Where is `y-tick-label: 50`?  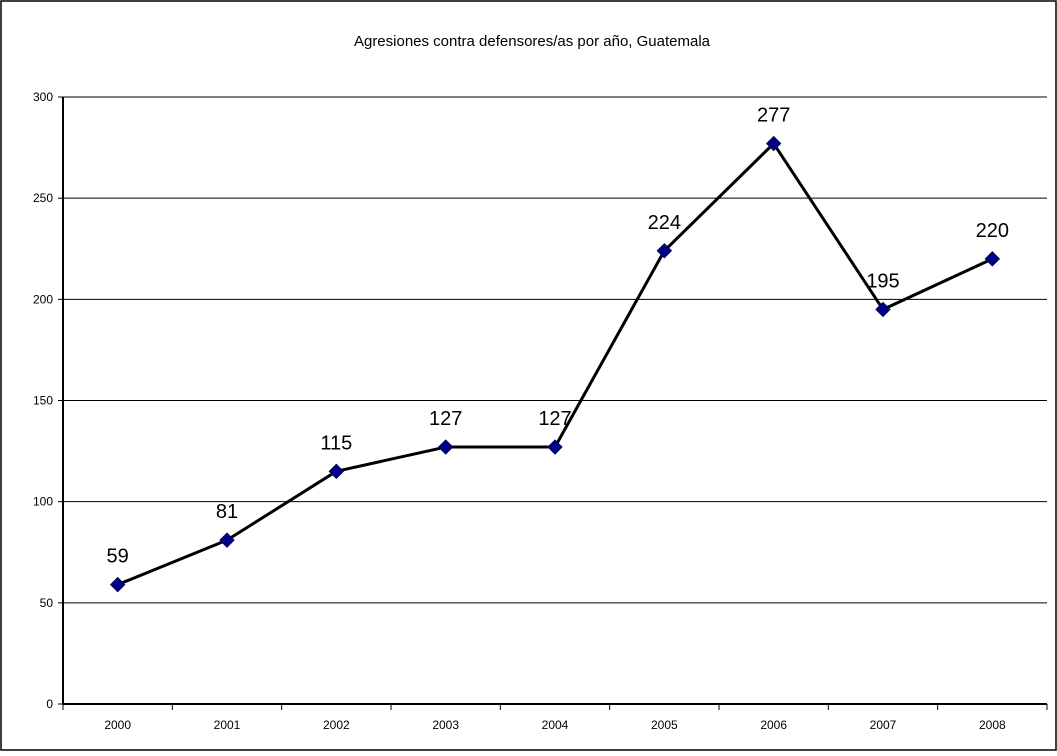
y-tick-label: 50 is located at coordinates (47, 603).